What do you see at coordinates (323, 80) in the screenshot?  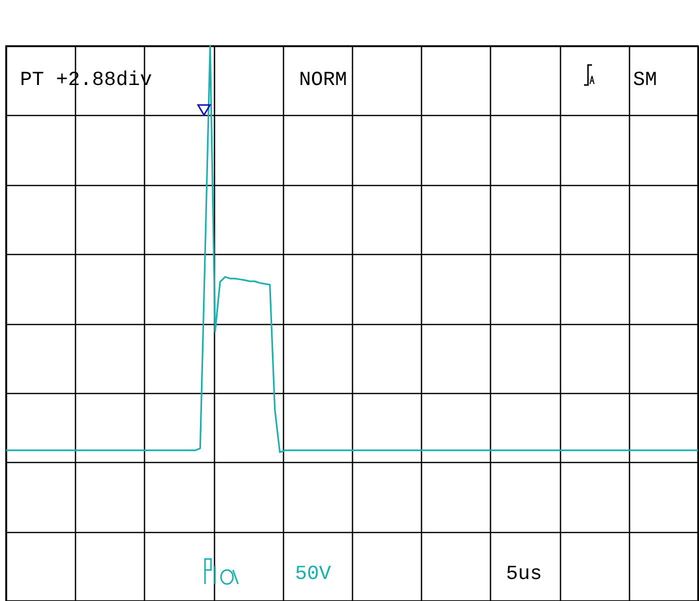 I see `annotation: NORM` at bounding box center [323, 80].